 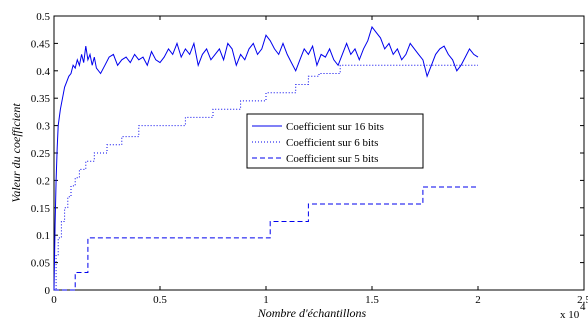 I want to click on y-tick-label: 0.45, so click(x=41, y=44).